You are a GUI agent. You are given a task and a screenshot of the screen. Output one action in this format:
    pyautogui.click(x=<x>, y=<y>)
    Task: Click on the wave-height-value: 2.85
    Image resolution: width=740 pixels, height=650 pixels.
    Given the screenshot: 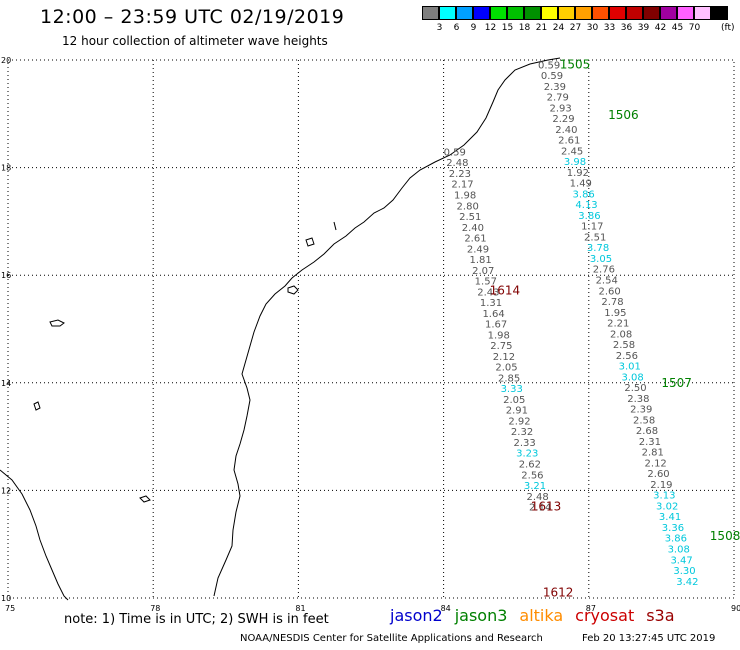 What is the action you would take?
    pyautogui.click(x=509, y=378)
    